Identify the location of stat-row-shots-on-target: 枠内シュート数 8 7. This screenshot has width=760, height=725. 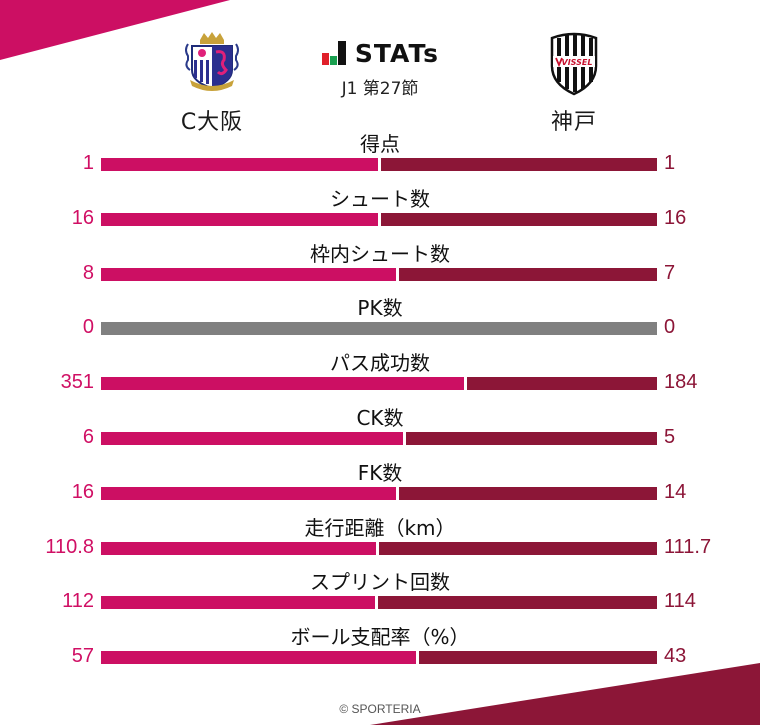
(380, 263).